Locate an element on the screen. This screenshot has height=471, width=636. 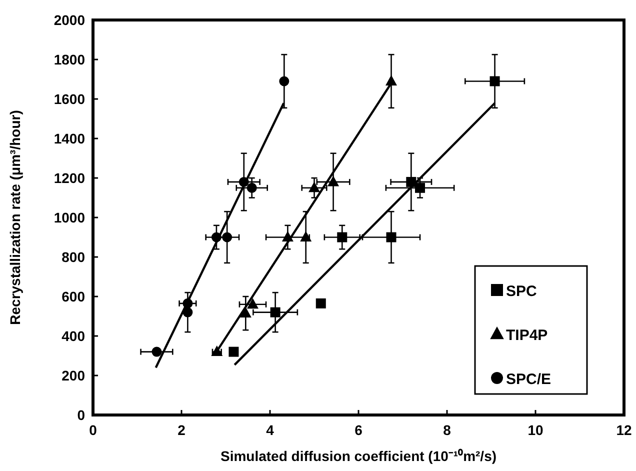
y-tick-label: 800 is located at coordinates (74, 257).